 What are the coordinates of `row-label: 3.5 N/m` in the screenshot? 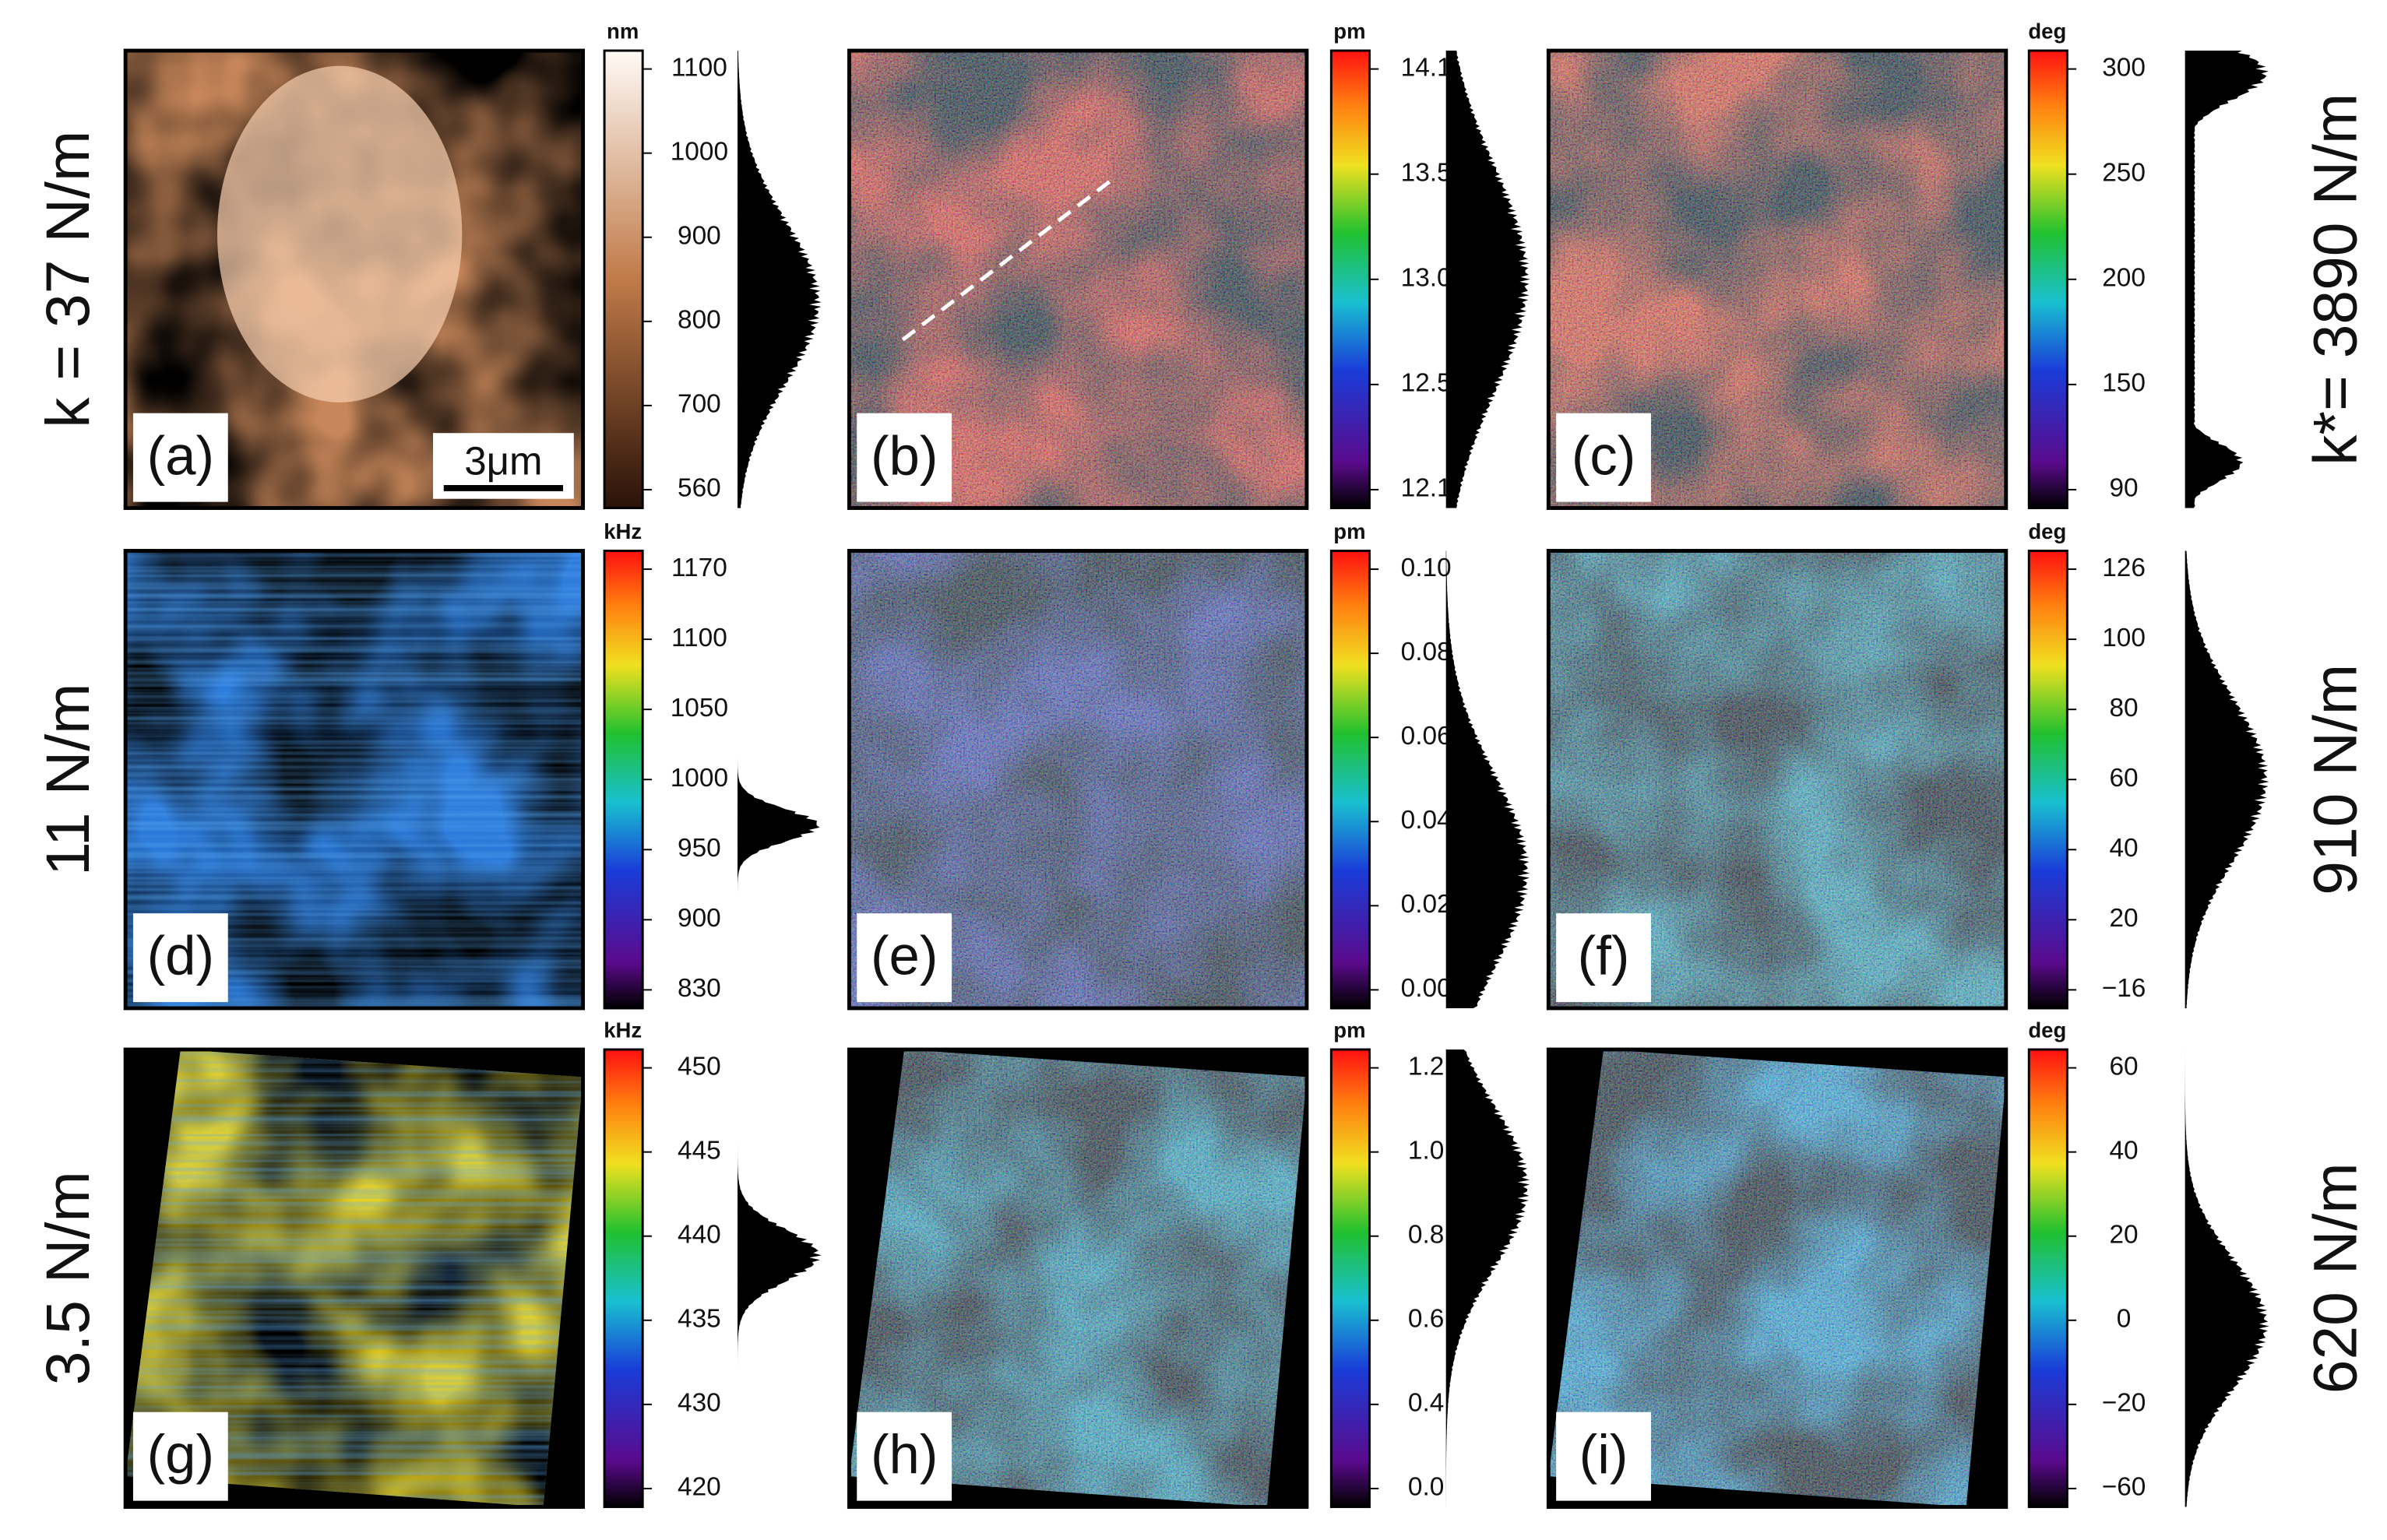 It's located at (68, 1278).